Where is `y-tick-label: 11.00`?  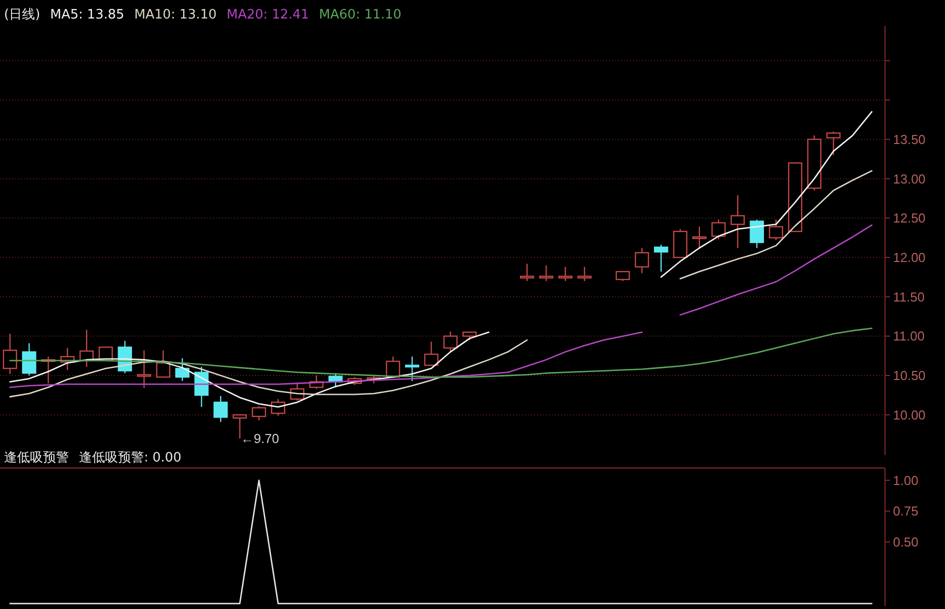 y-tick-label: 11.00 is located at coordinates (909, 336).